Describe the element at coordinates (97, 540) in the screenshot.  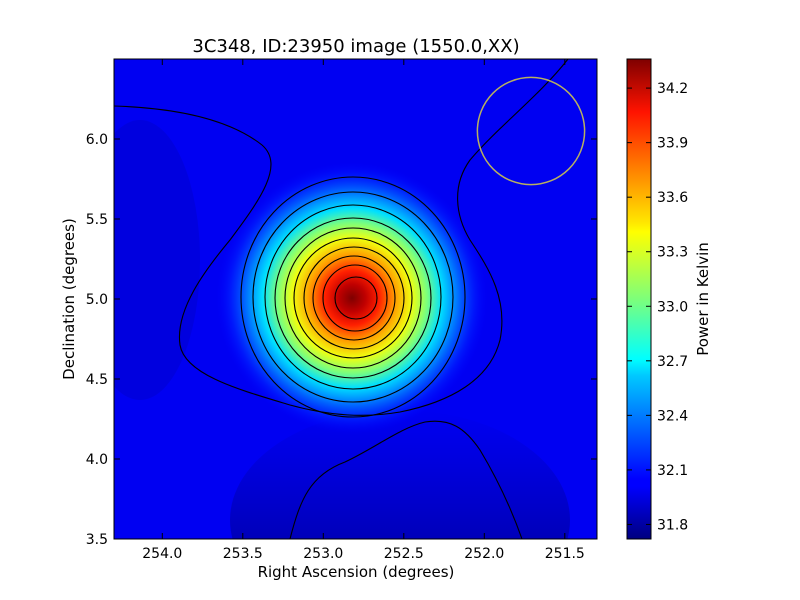
I see `y-tick-label: 3.5` at that location.